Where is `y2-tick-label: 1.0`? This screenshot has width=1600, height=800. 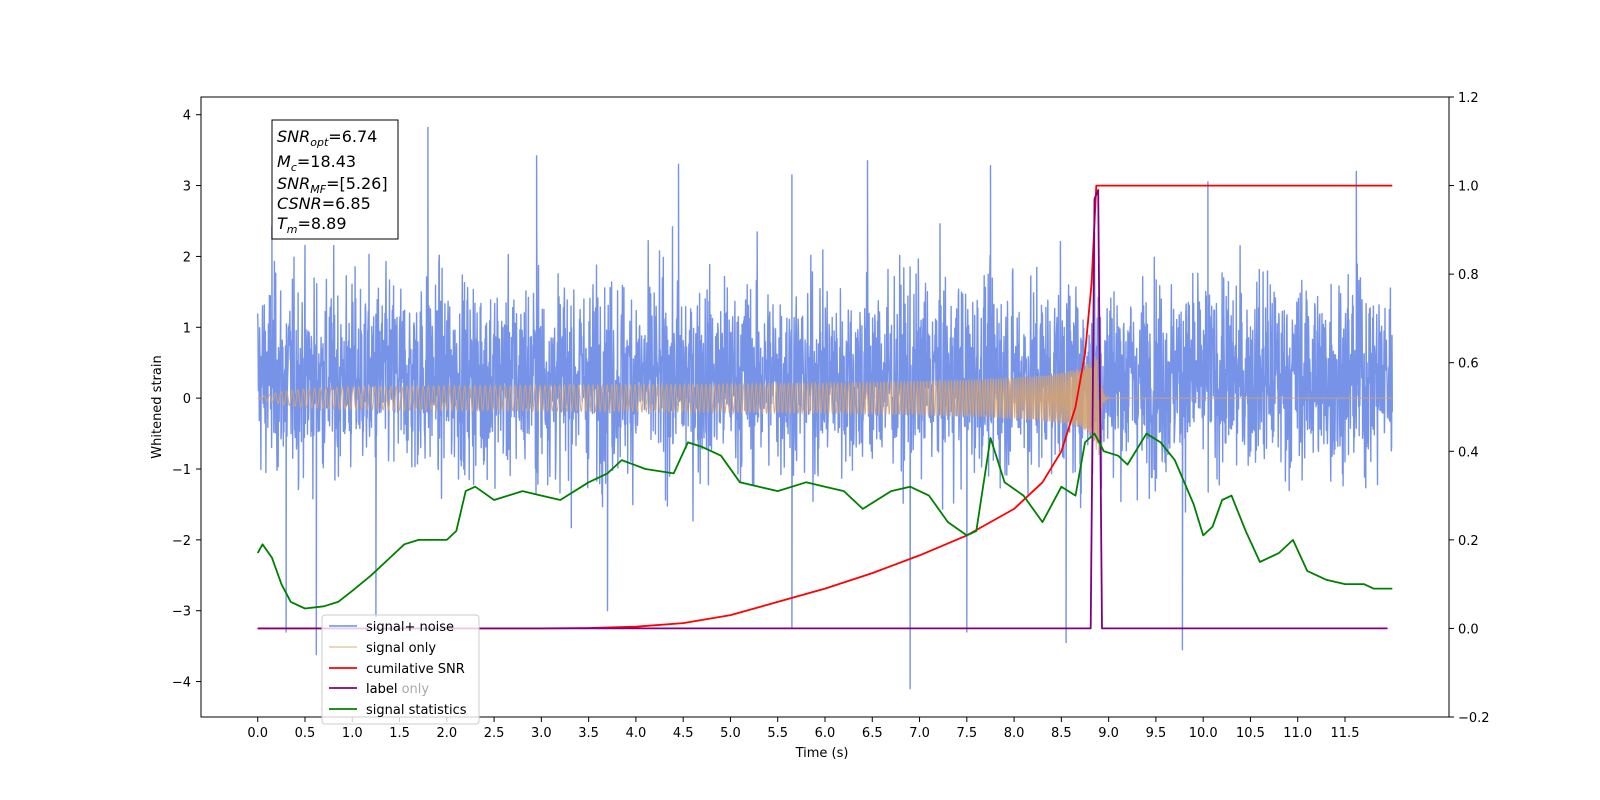
y2-tick-label: 1.0 is located at coordinates (1468, 187).